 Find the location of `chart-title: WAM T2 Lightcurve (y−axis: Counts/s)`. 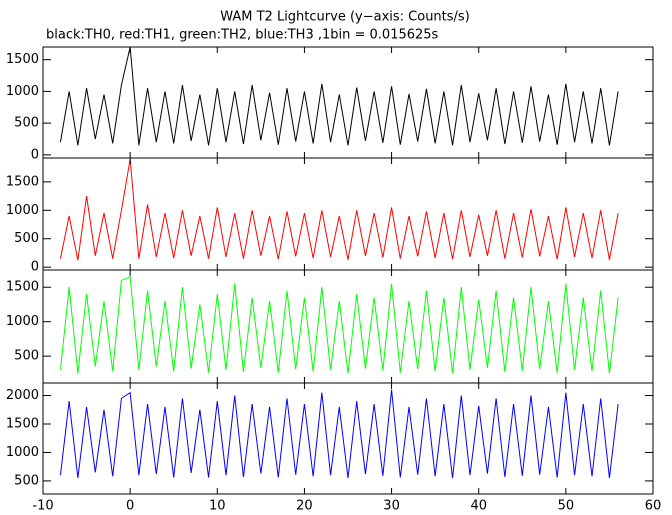

chart-title: WAM T2 Lightcurve (y−axis: Counts/s) is located at coordinates (345, 17).